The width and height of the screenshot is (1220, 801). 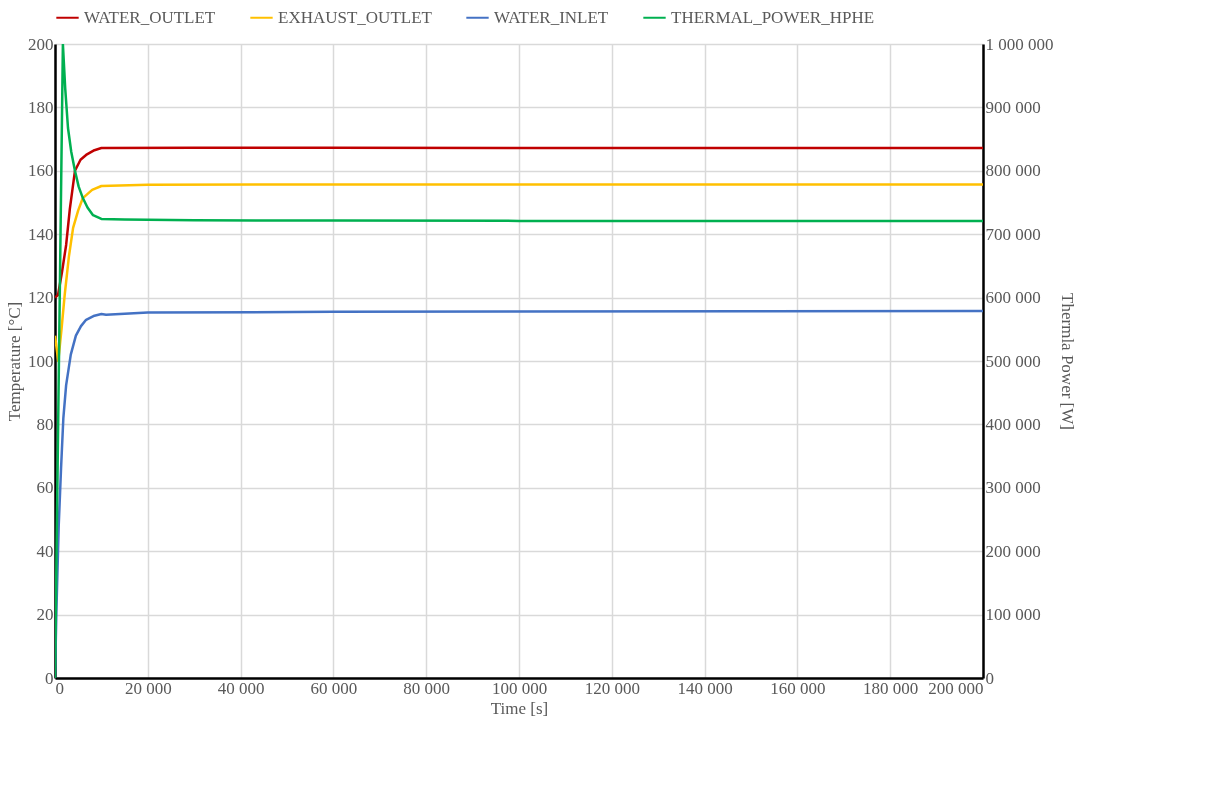 I want to click on y2-tick-label: 500 000, so click(x=1013, y=361).